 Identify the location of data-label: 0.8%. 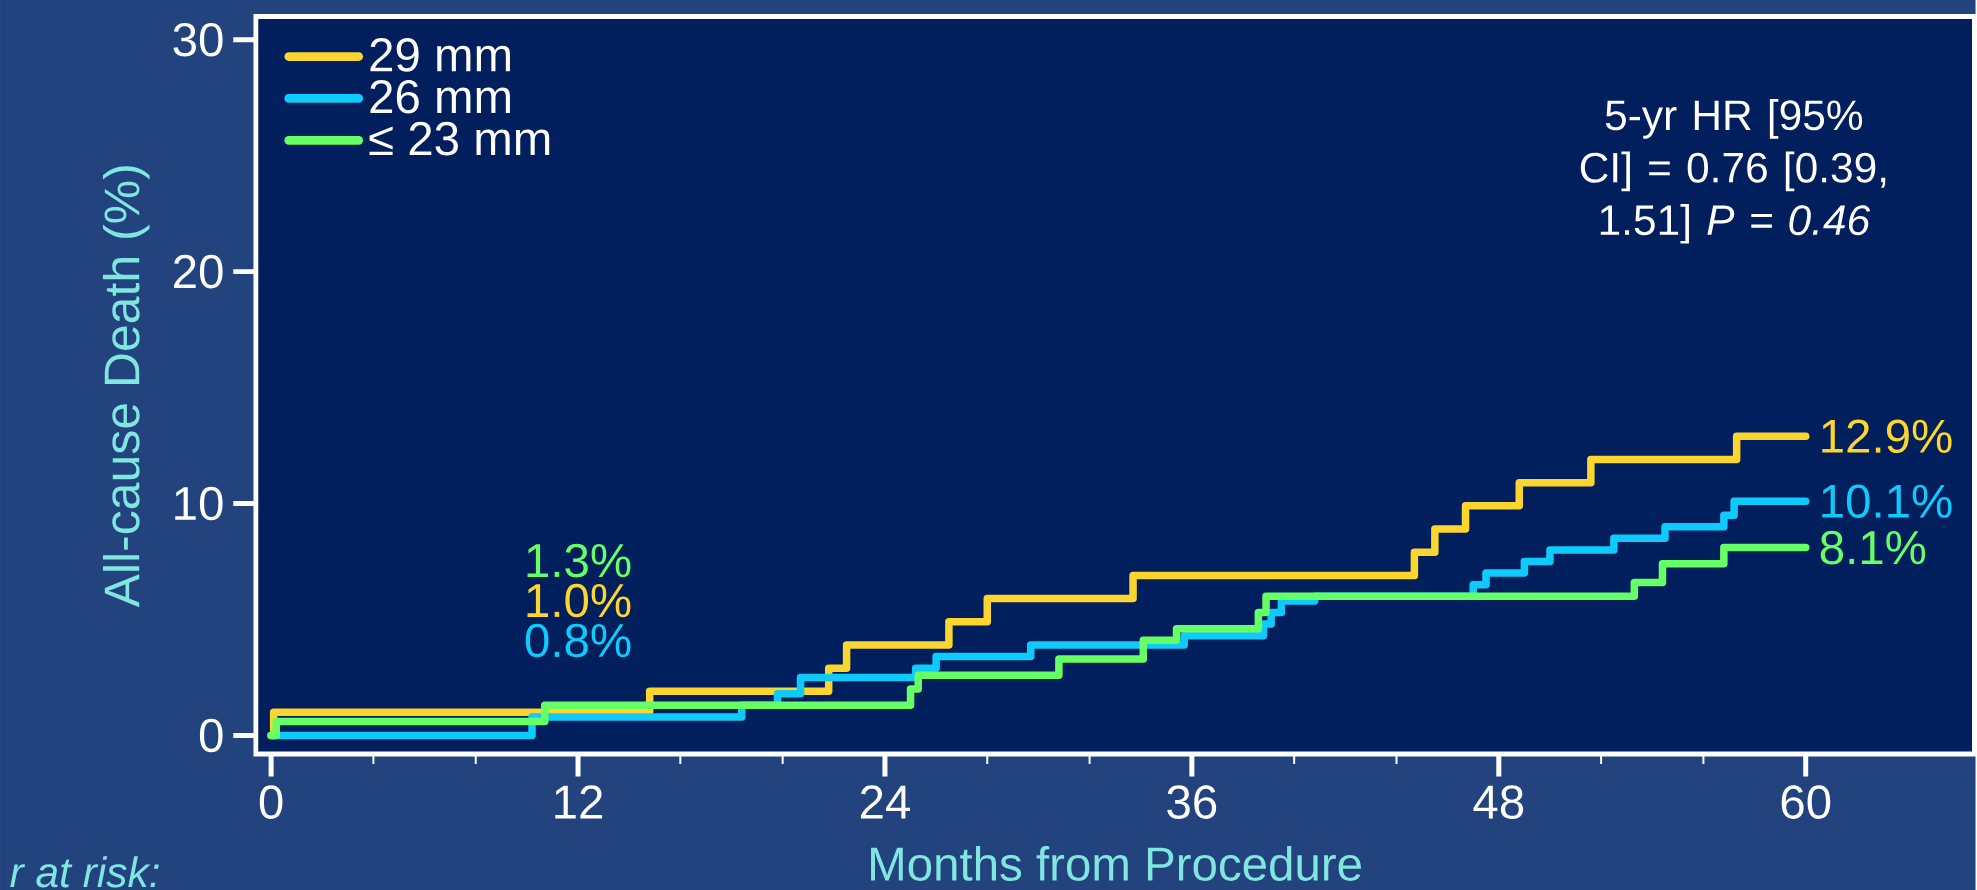
(578, 640).